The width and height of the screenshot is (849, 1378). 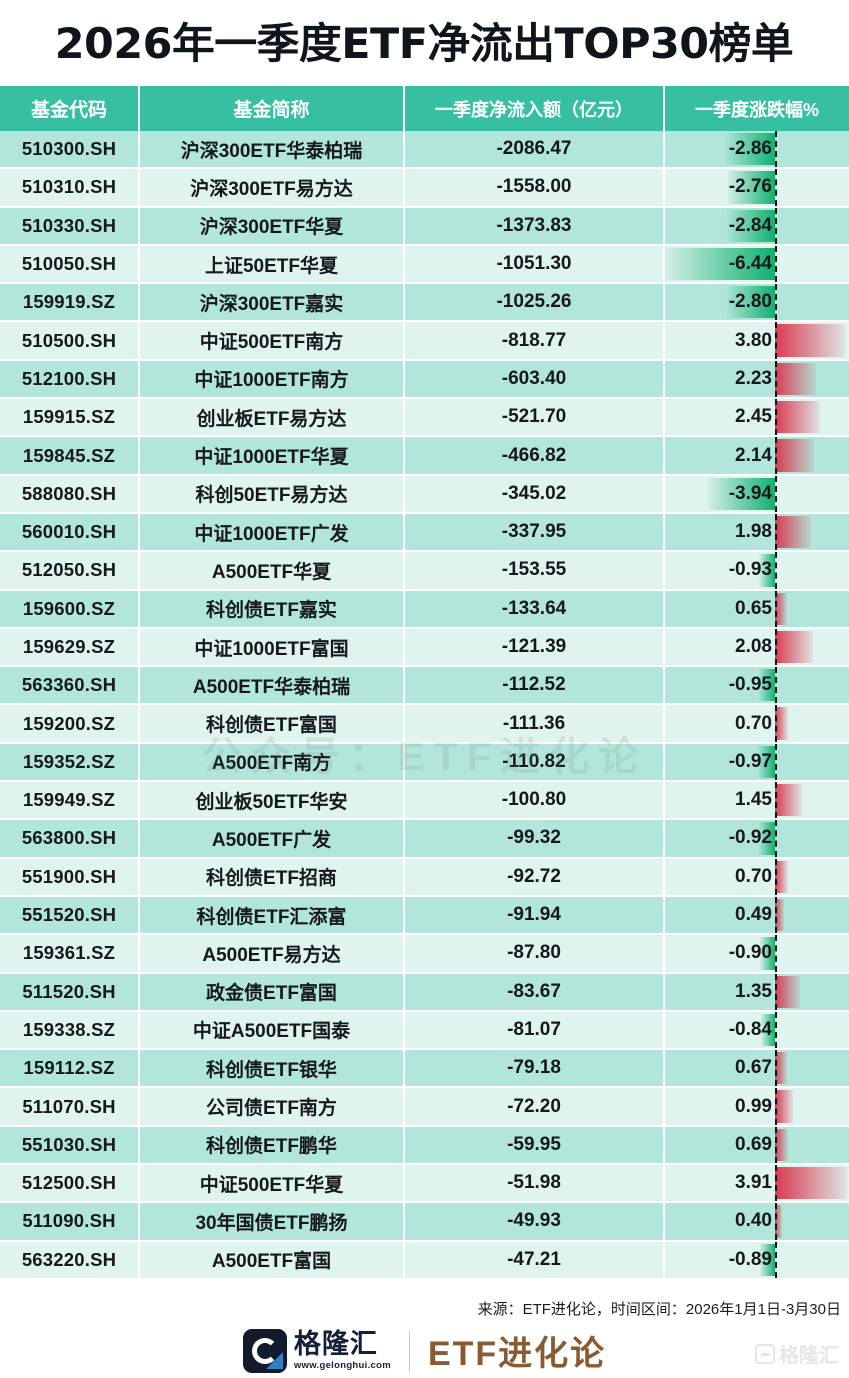 I want to click on cell-net-inflow: -112.52, so click(x=535, y=686).